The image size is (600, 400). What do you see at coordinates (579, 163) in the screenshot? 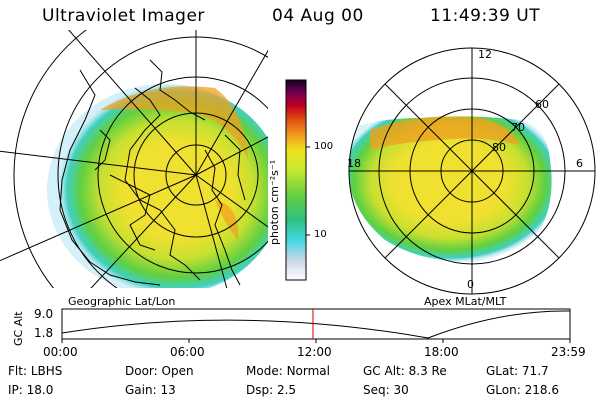
I see `mlt-label-6: 6` at bounding box center [579, 163].